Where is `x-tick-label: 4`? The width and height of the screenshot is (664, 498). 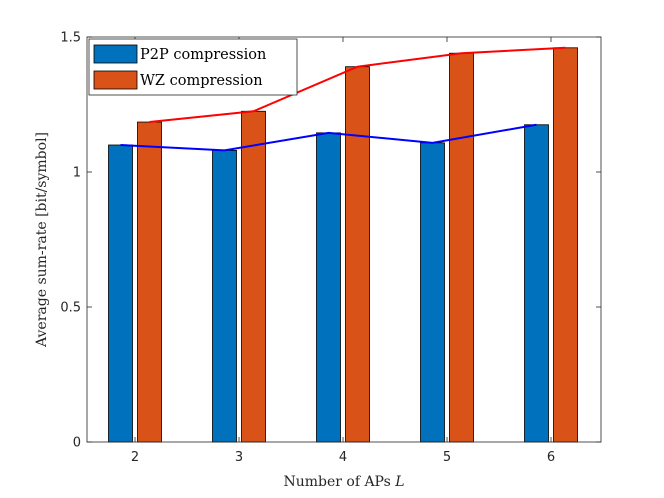
x-tick-label: 4 is located at coordinates (343, 457).